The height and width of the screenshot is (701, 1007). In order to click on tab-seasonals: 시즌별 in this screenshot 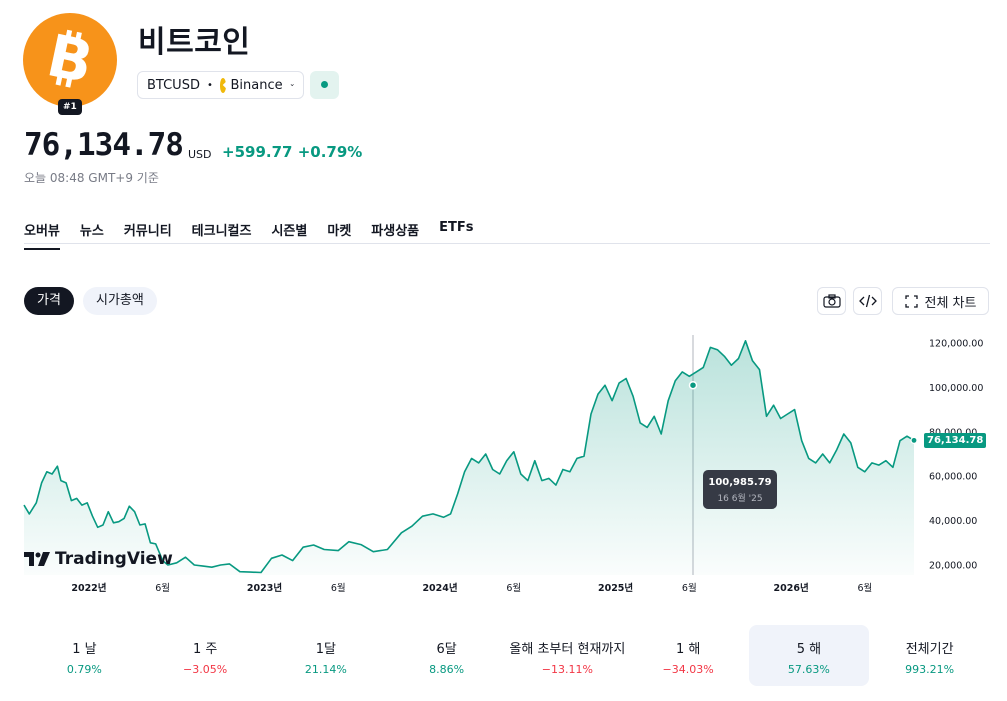, I will do `click(289, 231)`.